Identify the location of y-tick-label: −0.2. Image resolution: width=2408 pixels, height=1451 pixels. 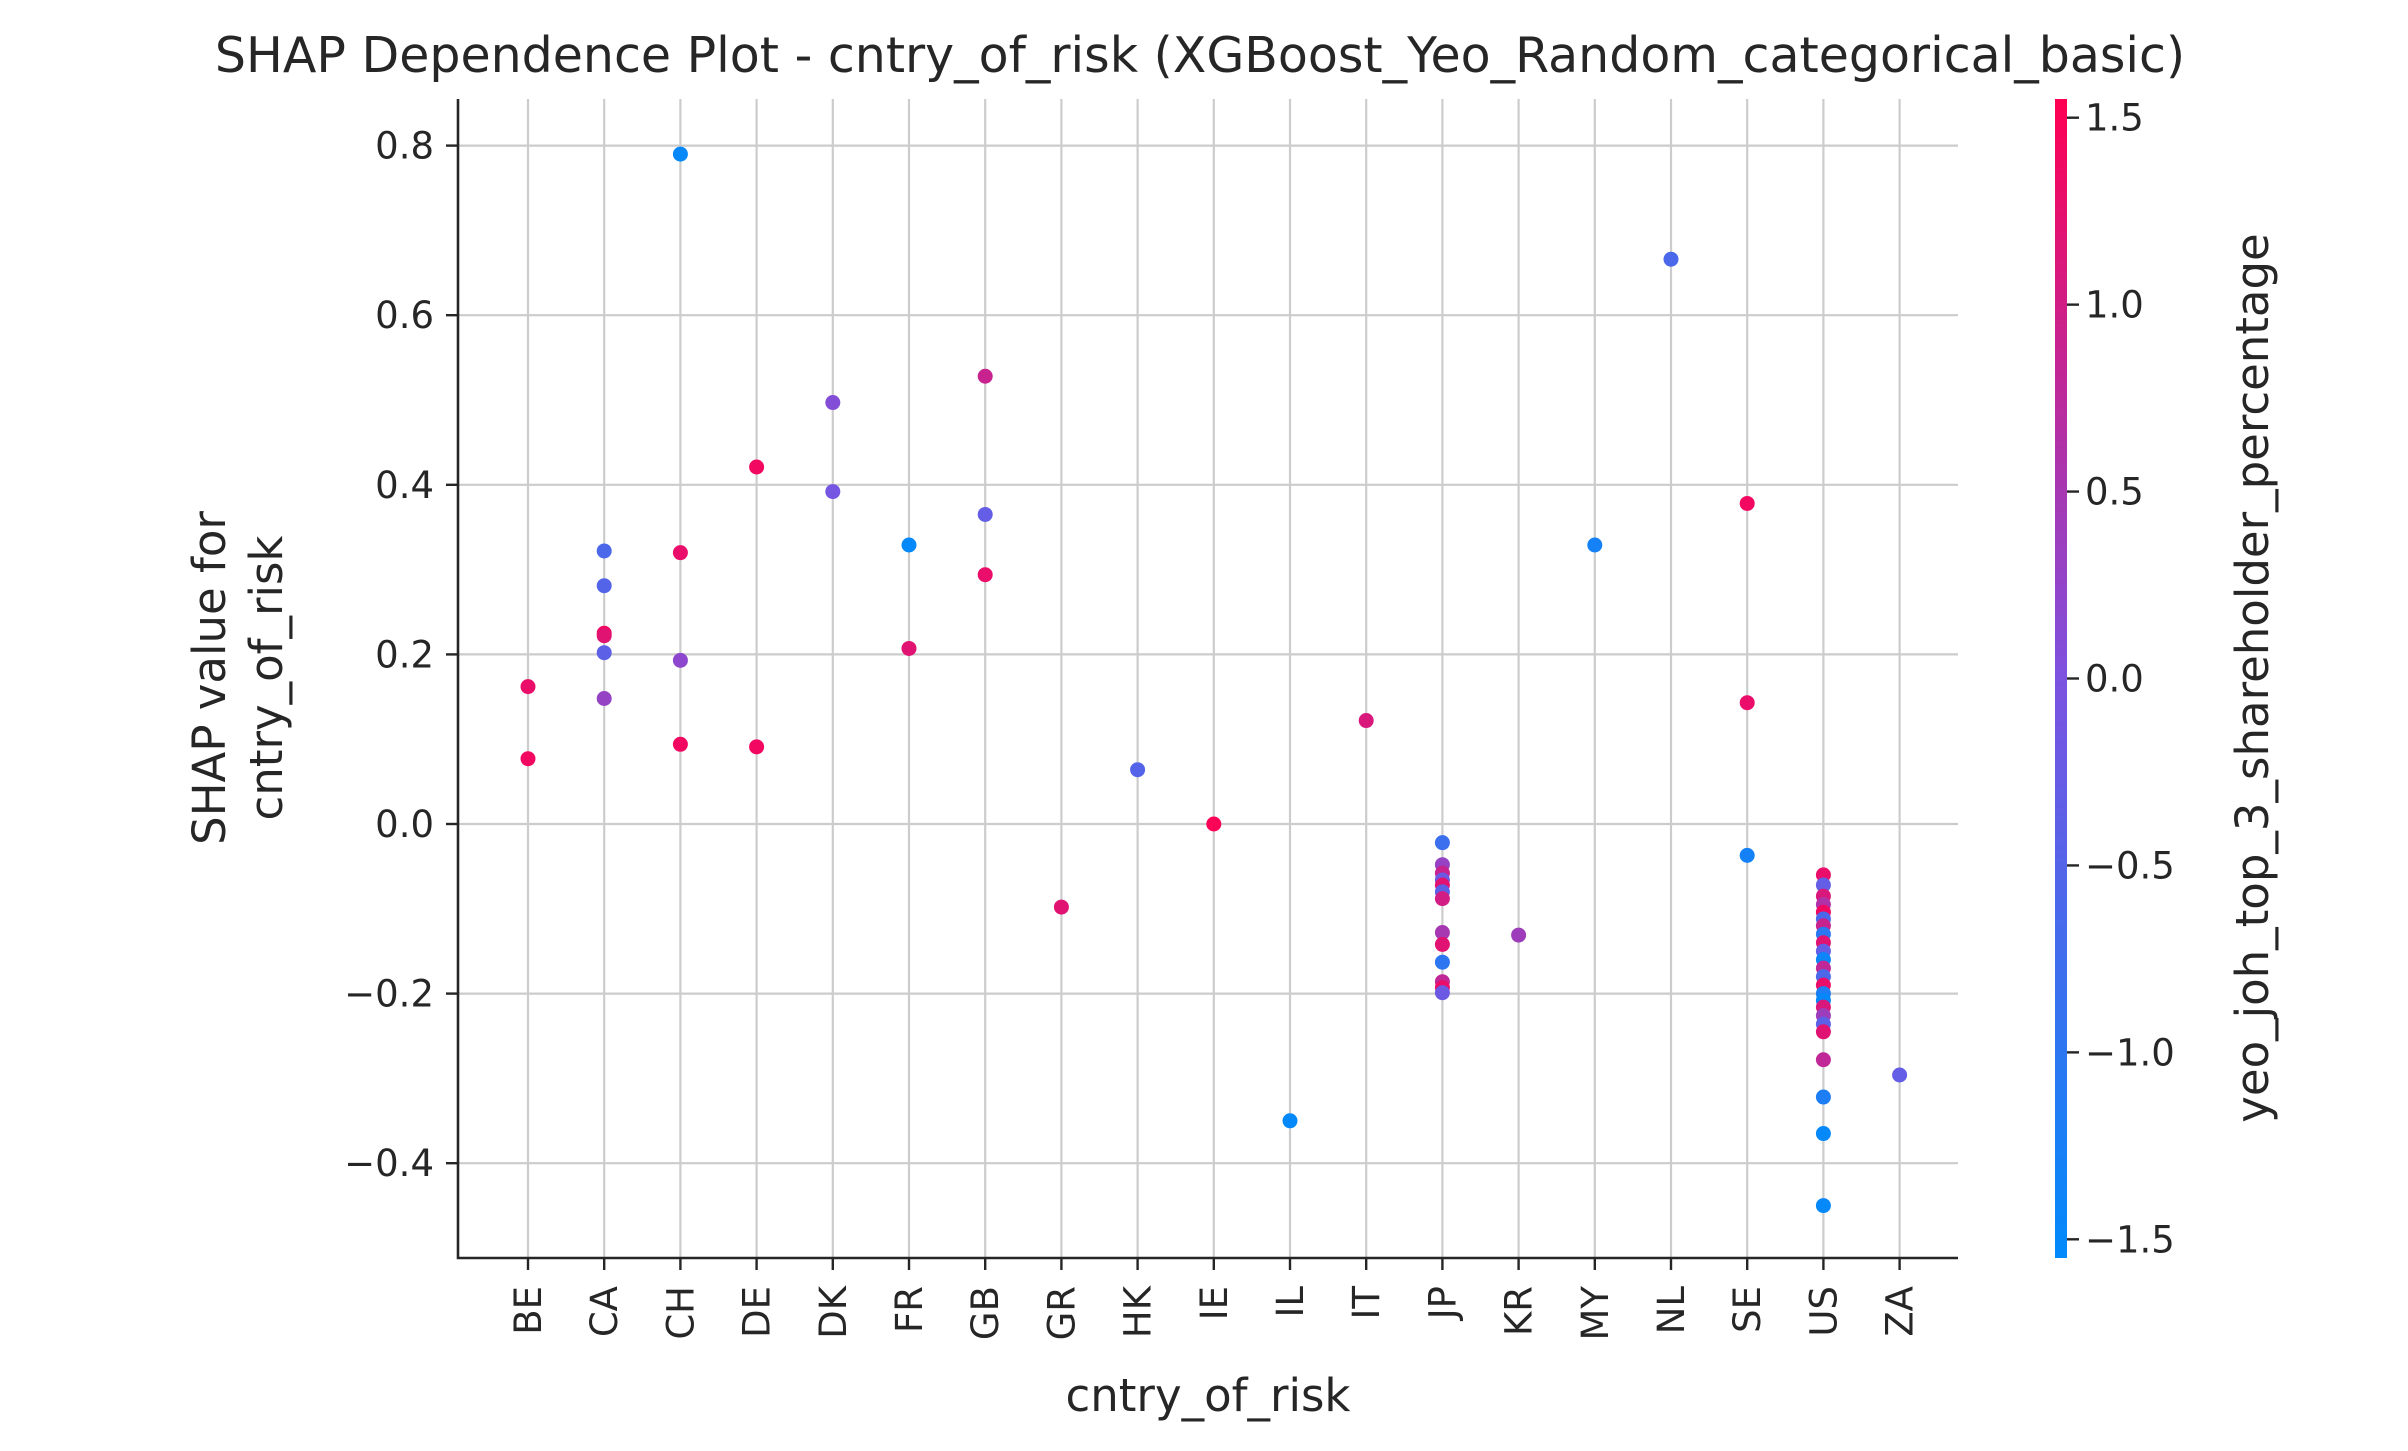
(389, 994).